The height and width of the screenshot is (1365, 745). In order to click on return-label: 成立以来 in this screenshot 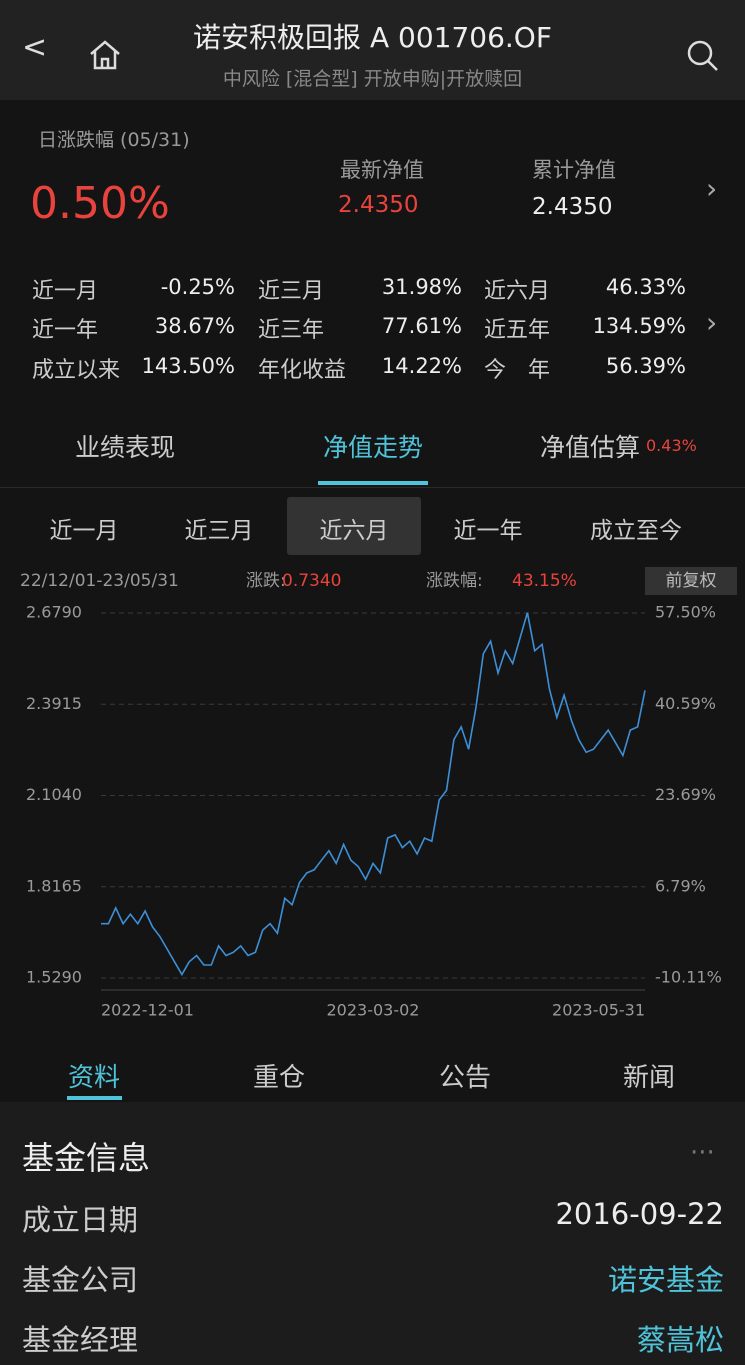, I will do `click(76, 370)`.